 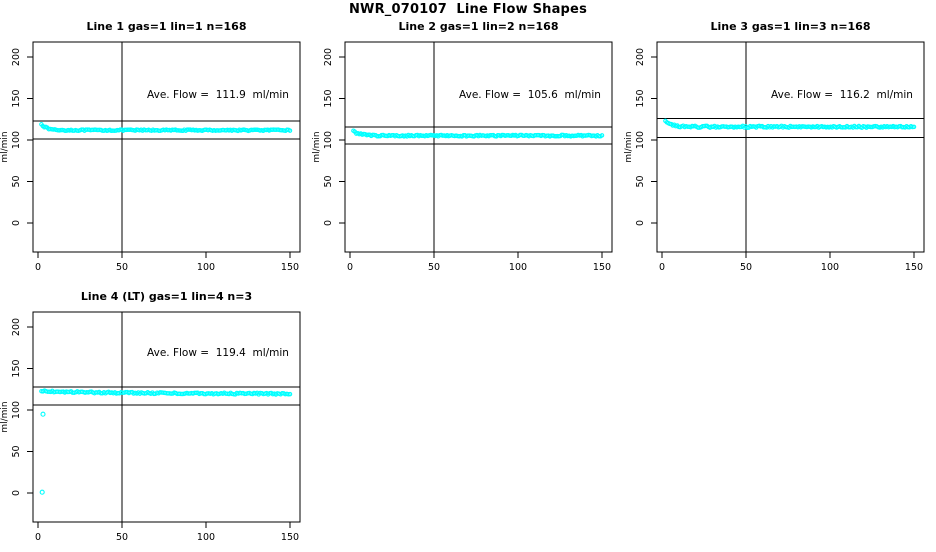 I want to click on panel-line-4-ave-flow-annotation: Ave. Flow = 119.4 ml/min, so click(x=218, y=353).